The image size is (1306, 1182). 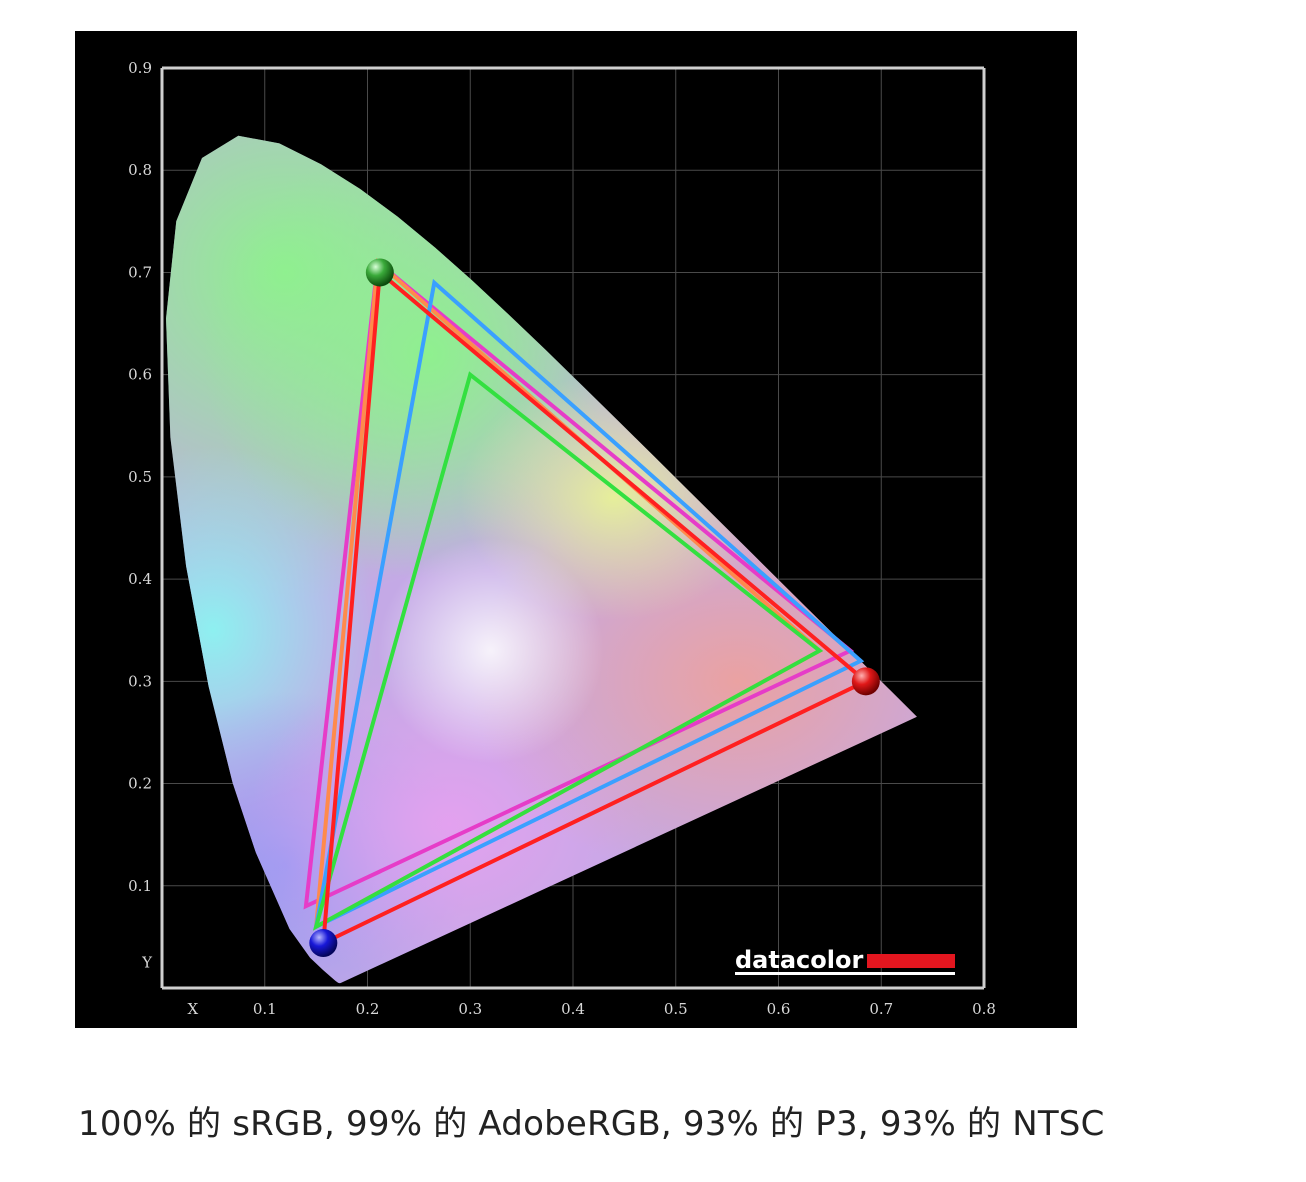 What do you see at coordinates (140, 579) in the screenshot?
I see `y-tick-label: 0.4` at bounding box center [140, 579].